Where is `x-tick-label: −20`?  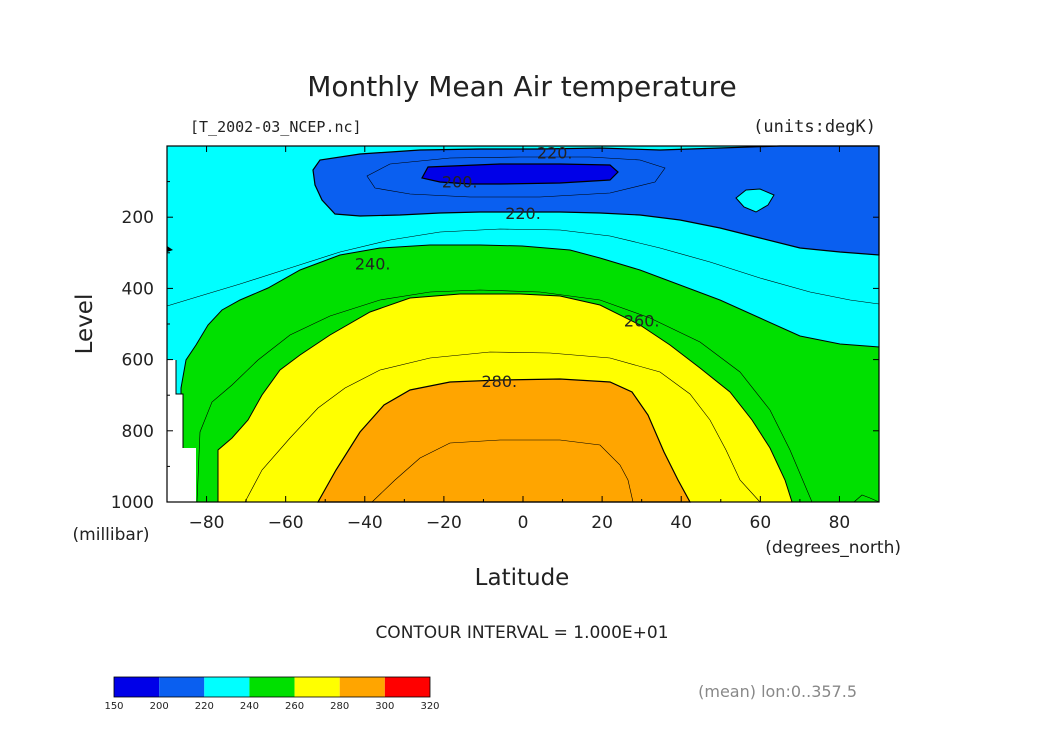 x-tick-label: −20 is located at coordinates (444, 523).